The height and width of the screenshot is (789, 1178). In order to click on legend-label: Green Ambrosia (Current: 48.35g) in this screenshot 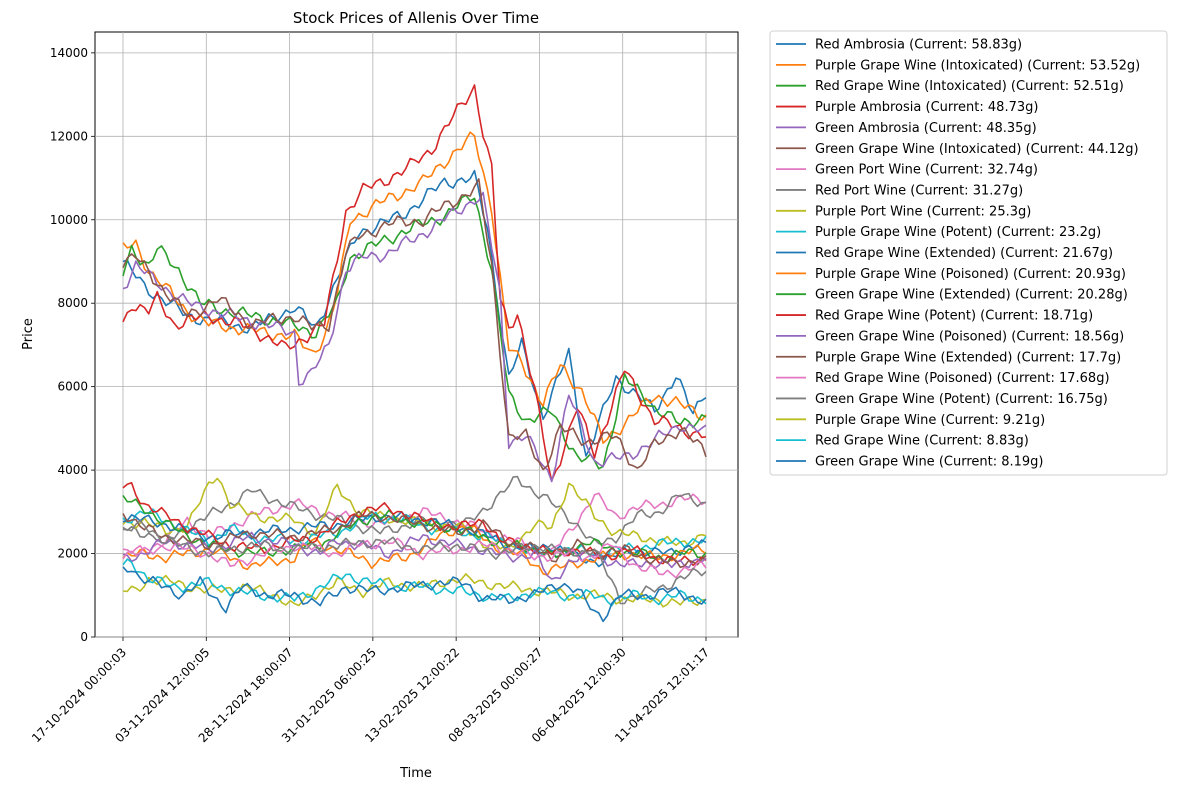, I will do `click(926, 128)`.